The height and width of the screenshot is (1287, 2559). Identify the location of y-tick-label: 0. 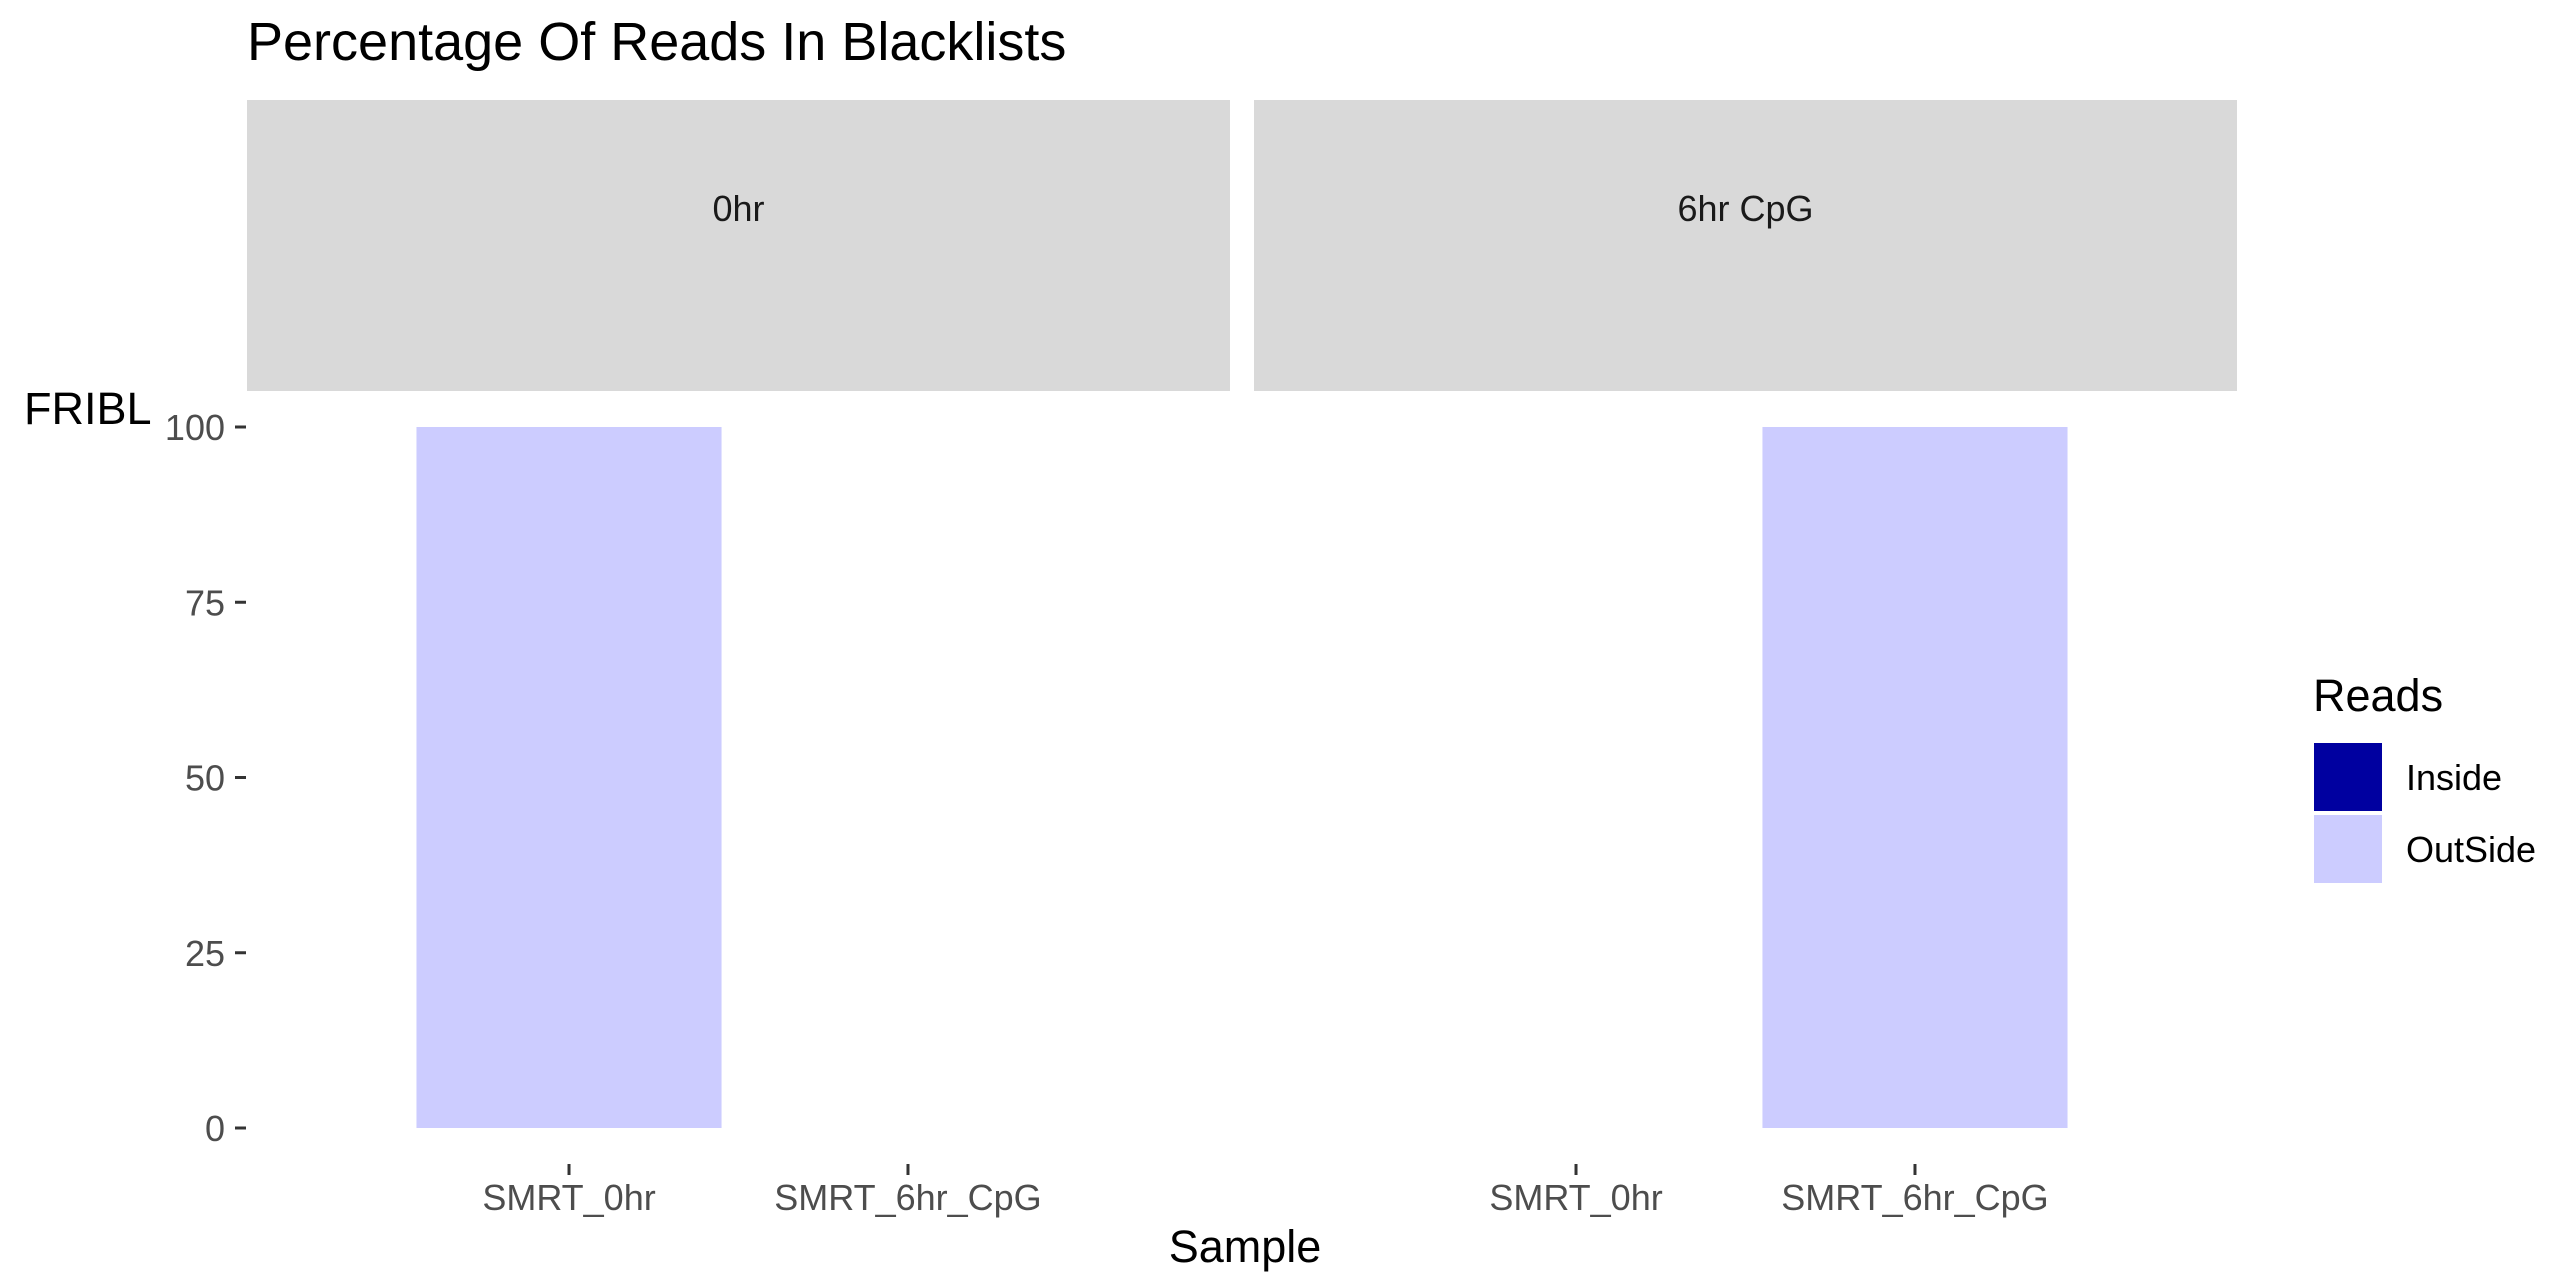
(215, 1128).